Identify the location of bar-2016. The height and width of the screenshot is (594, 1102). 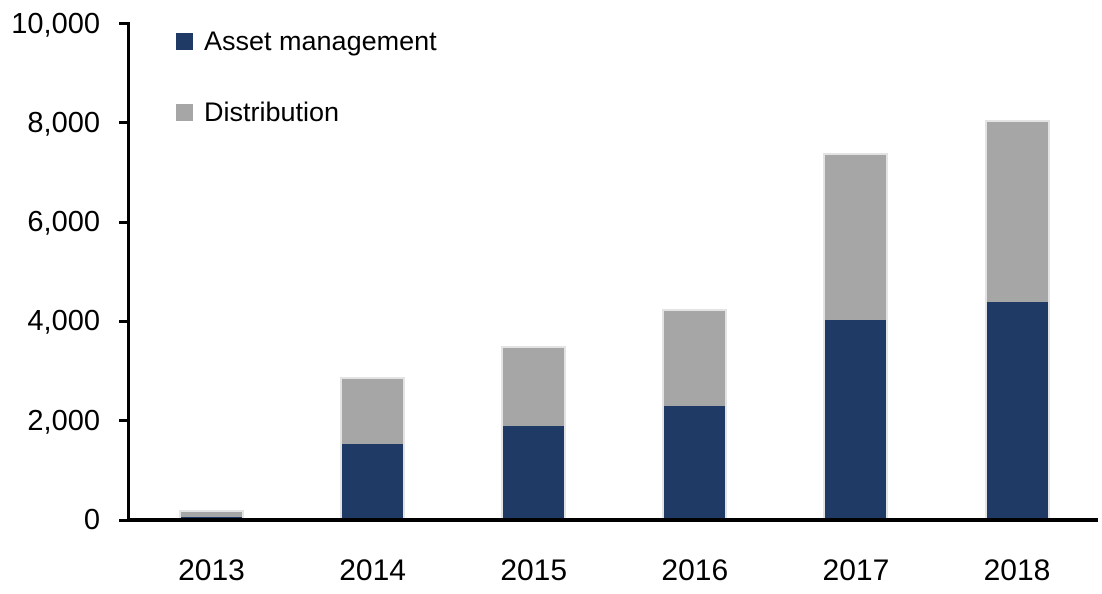
(695, 415).